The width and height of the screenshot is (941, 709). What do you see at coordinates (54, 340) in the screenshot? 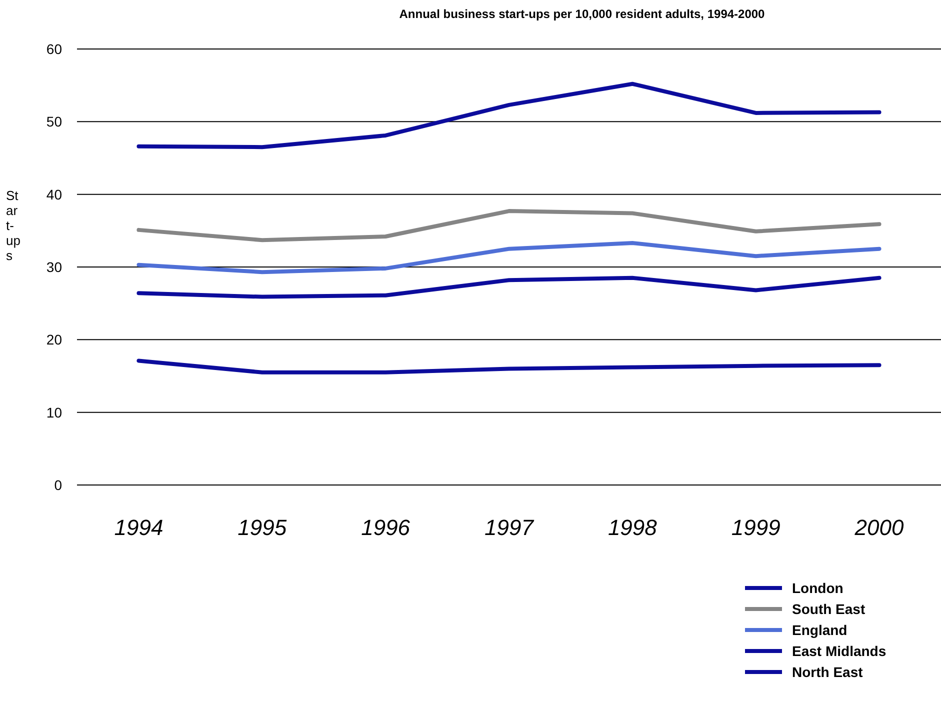
I see `y-tick-label: 20` at bounding box center [54, 340].